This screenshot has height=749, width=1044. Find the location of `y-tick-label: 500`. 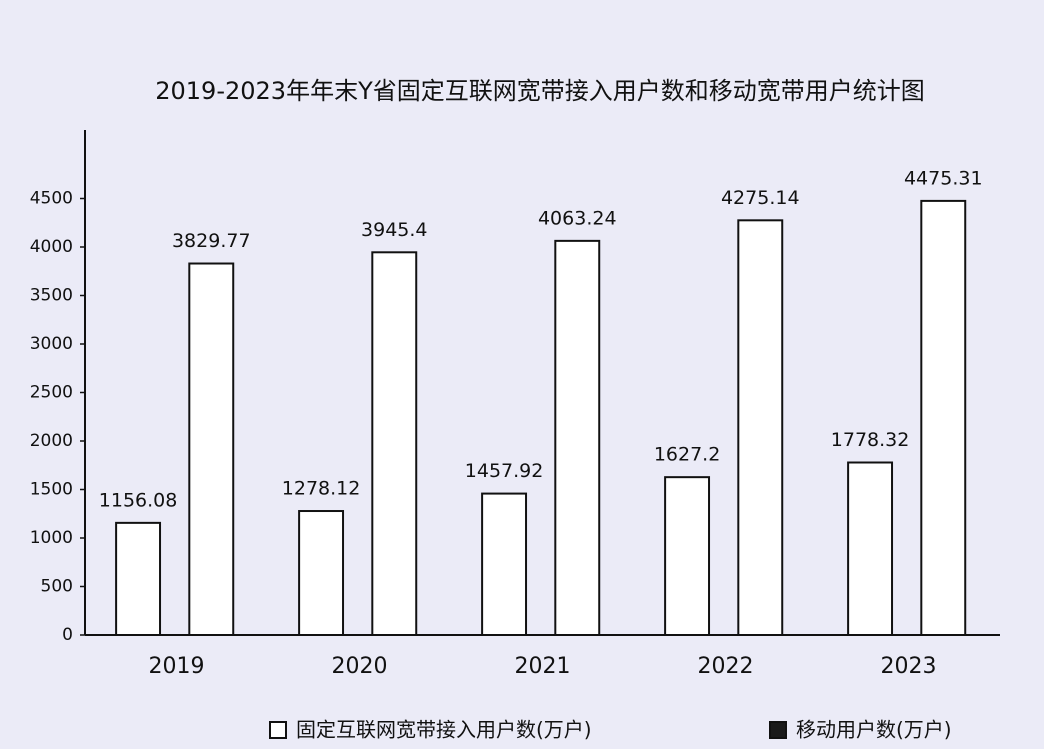

y-tick-label: 500 is located at coordinates (57, 587).